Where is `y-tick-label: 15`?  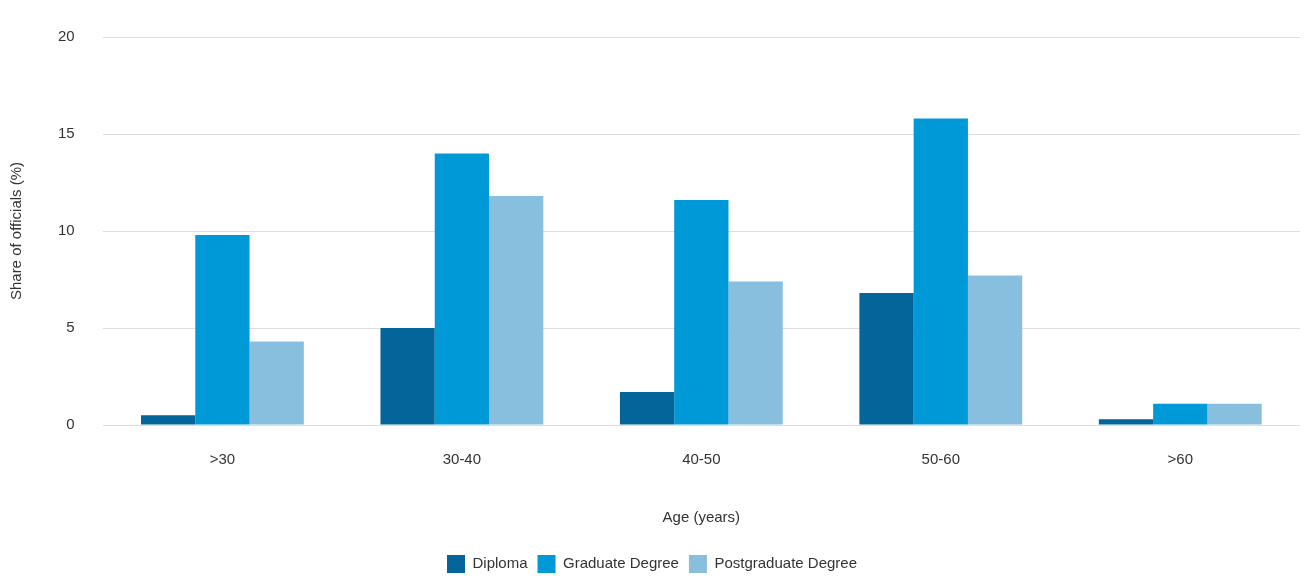 y-tick-label: 15 is located at coordinates (66, 133).